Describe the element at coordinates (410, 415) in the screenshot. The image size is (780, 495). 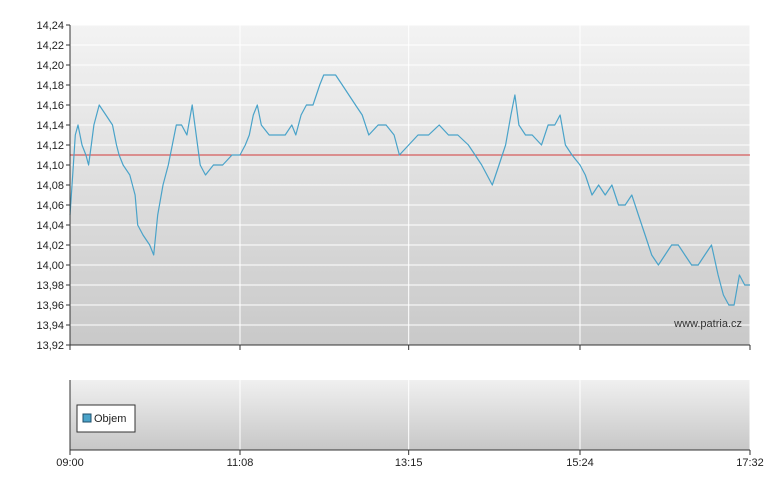
I see `volume-plot-background` at that location.